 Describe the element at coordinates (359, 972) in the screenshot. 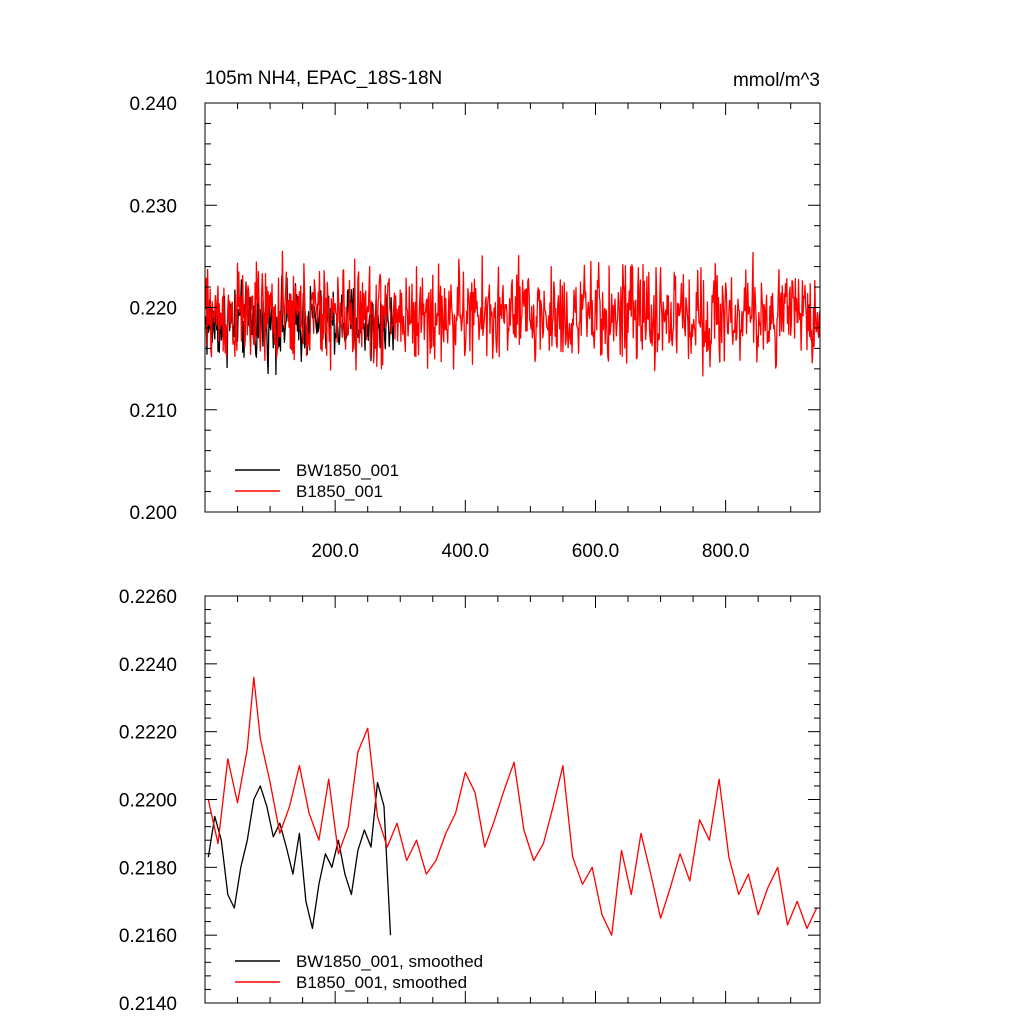

I see `legend-bottom: BW1850_001, smoothed B1850_001, smoothed` at that location.